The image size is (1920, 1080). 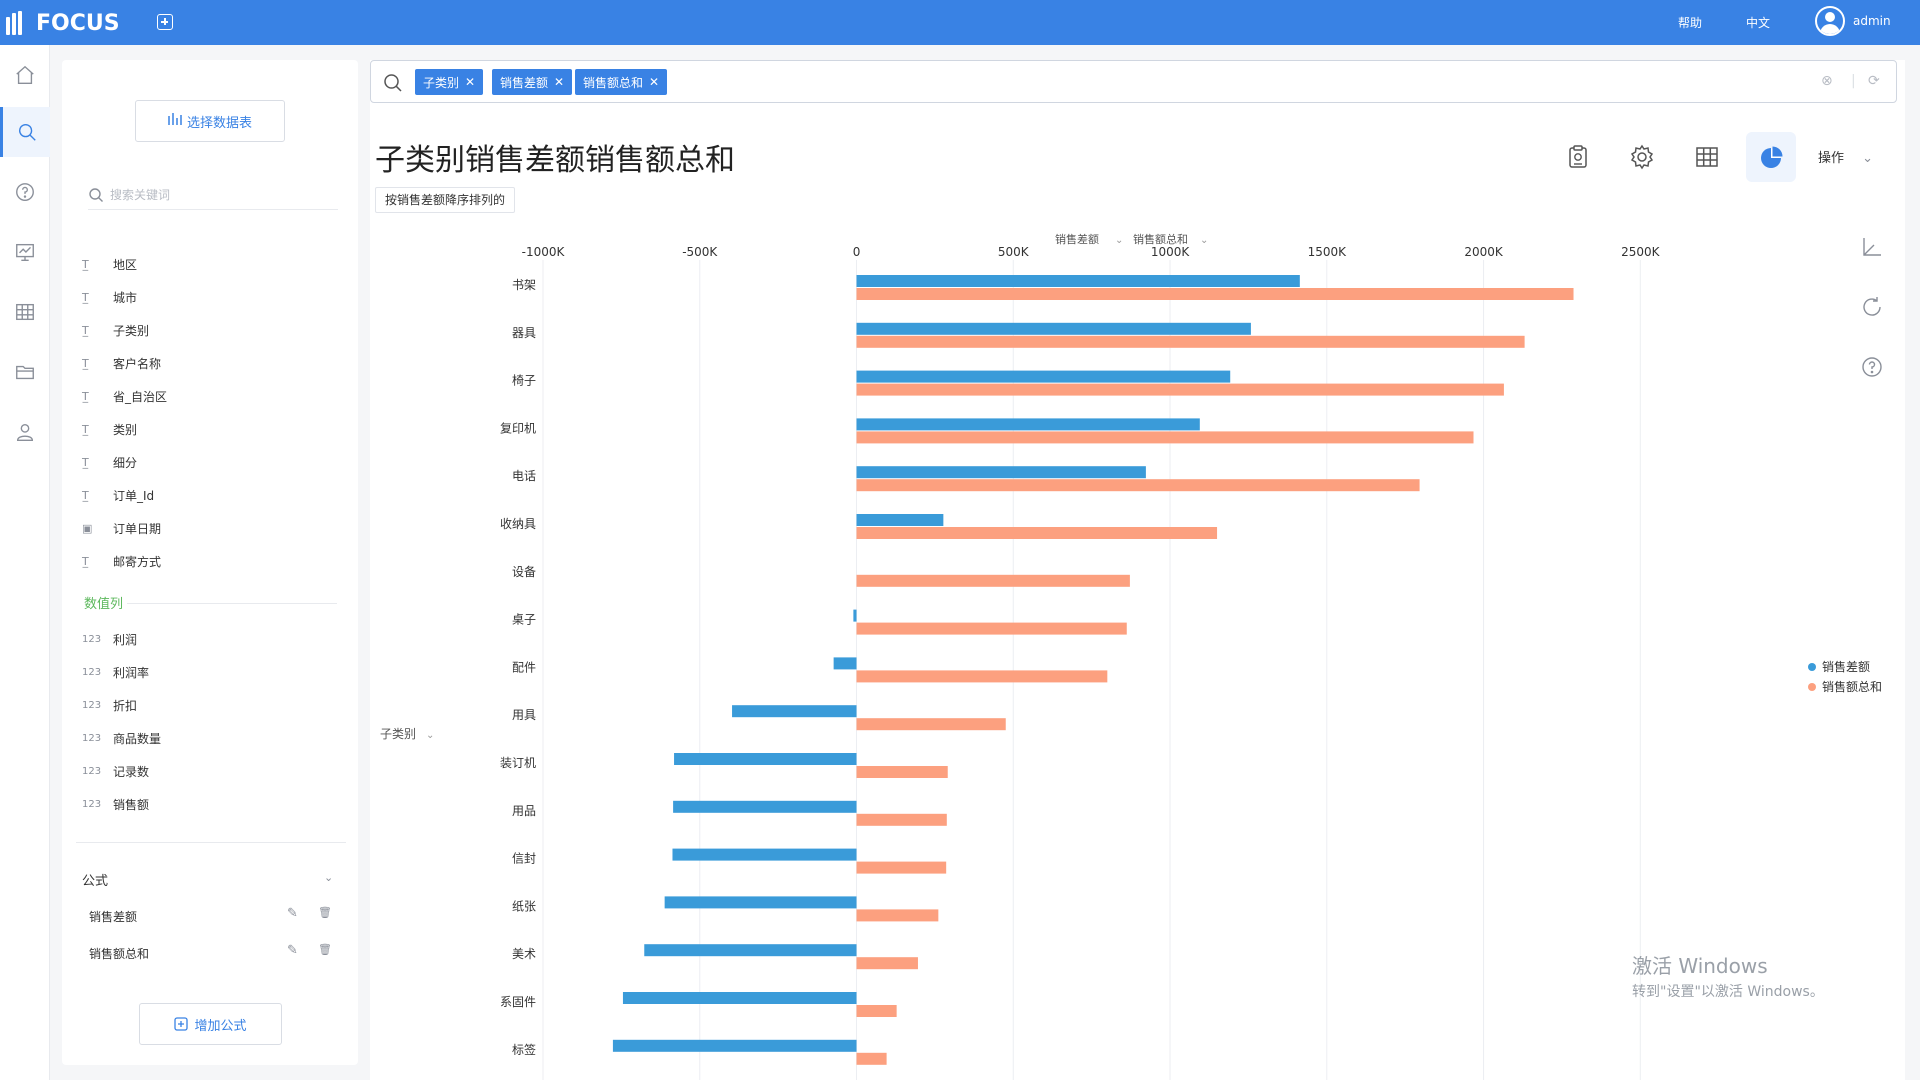 I want to click on field-item: ▣ 订单日期, so click(x=121, y=528).